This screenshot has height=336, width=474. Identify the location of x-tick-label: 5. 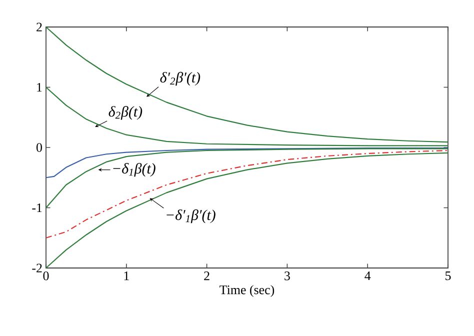
(448, 276).